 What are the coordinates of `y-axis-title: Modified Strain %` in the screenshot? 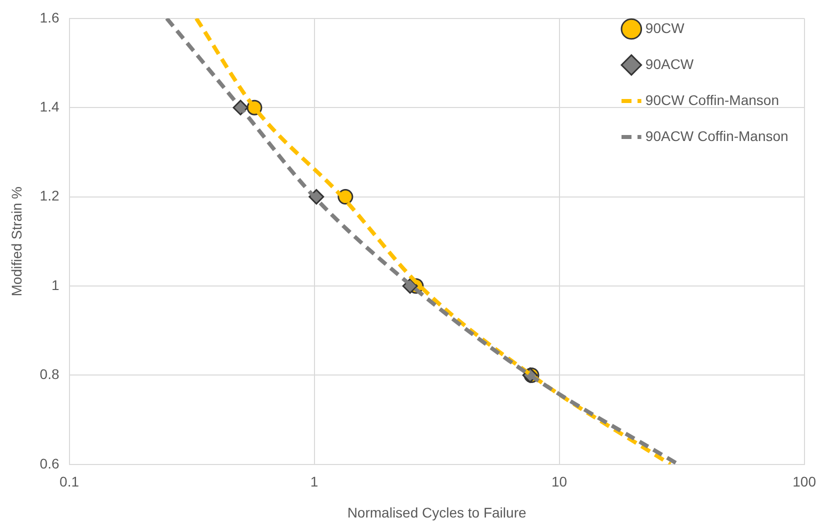 It's located at (16, 241).